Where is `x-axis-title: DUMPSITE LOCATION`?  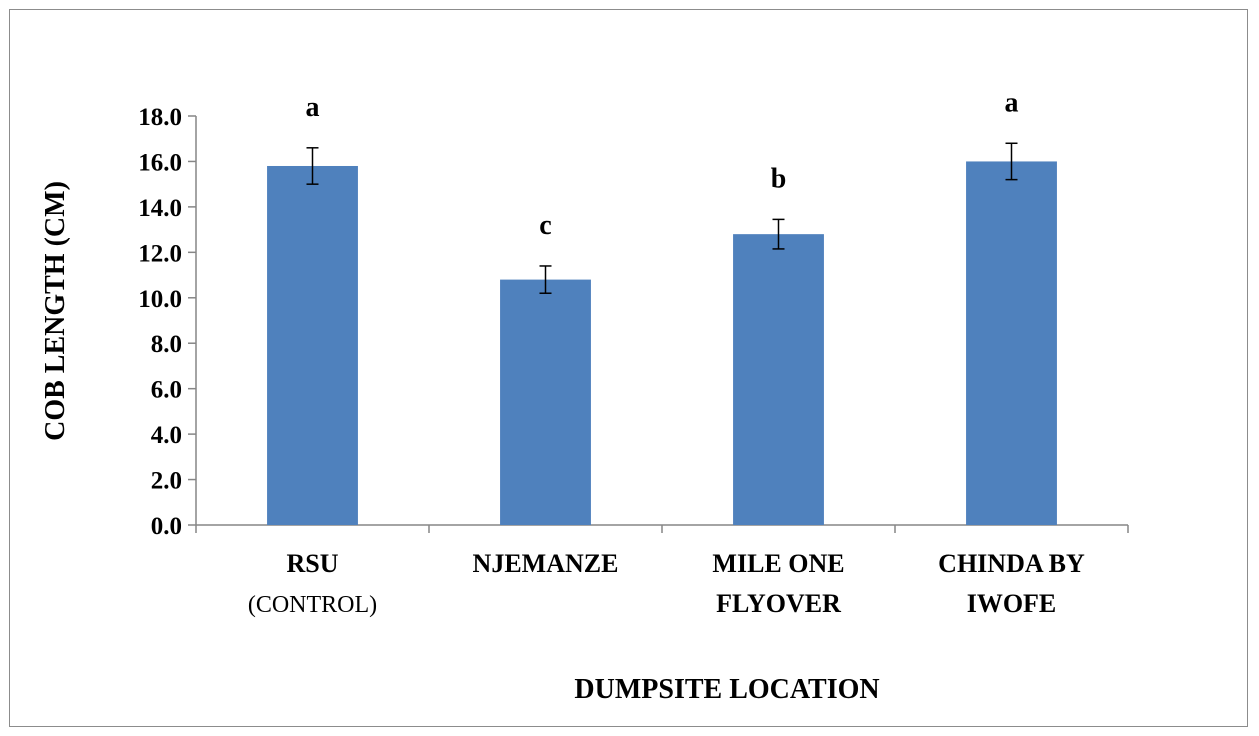
x-axis-title: DUMPSITE LOCATION is located at coordinates (726, 689).